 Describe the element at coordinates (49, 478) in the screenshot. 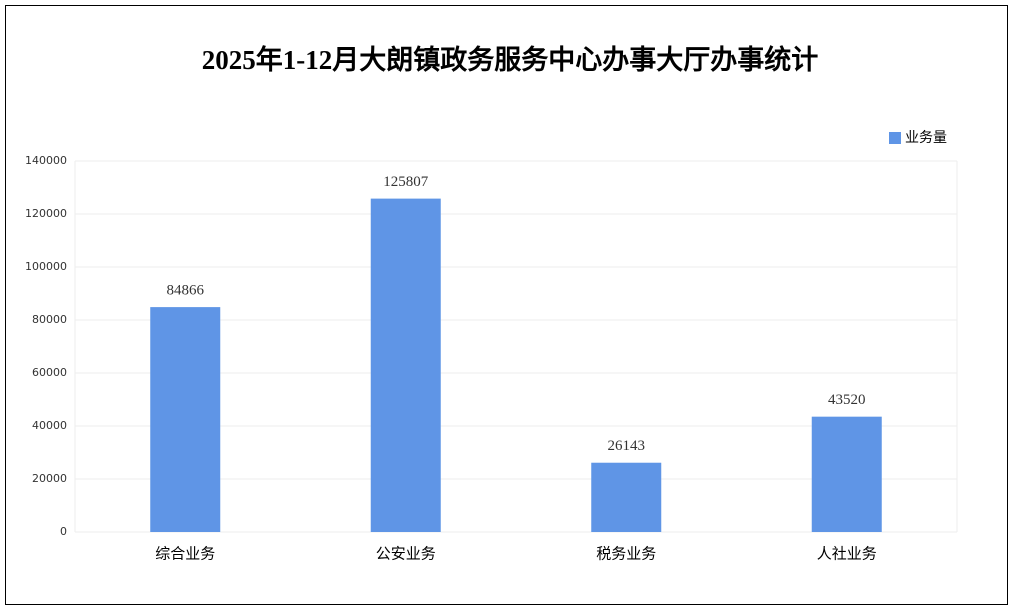

I see `y-tick-label: 20000` at that location.